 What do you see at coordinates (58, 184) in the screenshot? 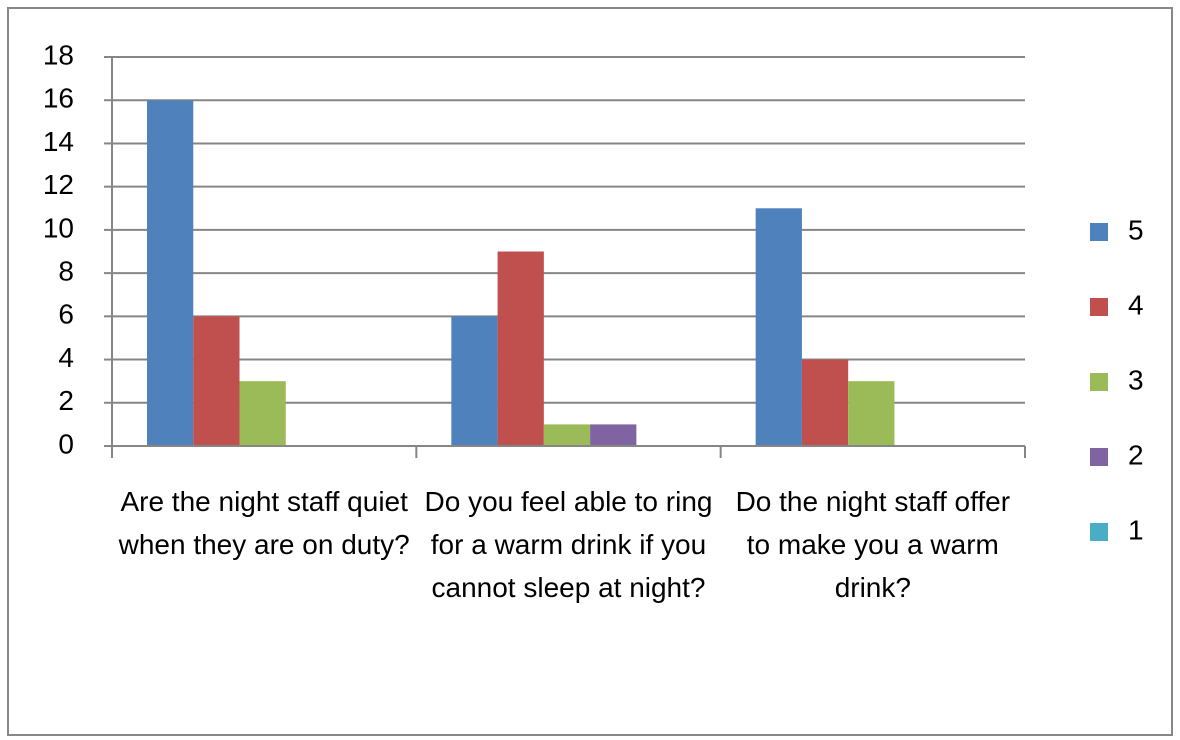
I see `y-tick-label: 12` at bounding box center [58, 184].